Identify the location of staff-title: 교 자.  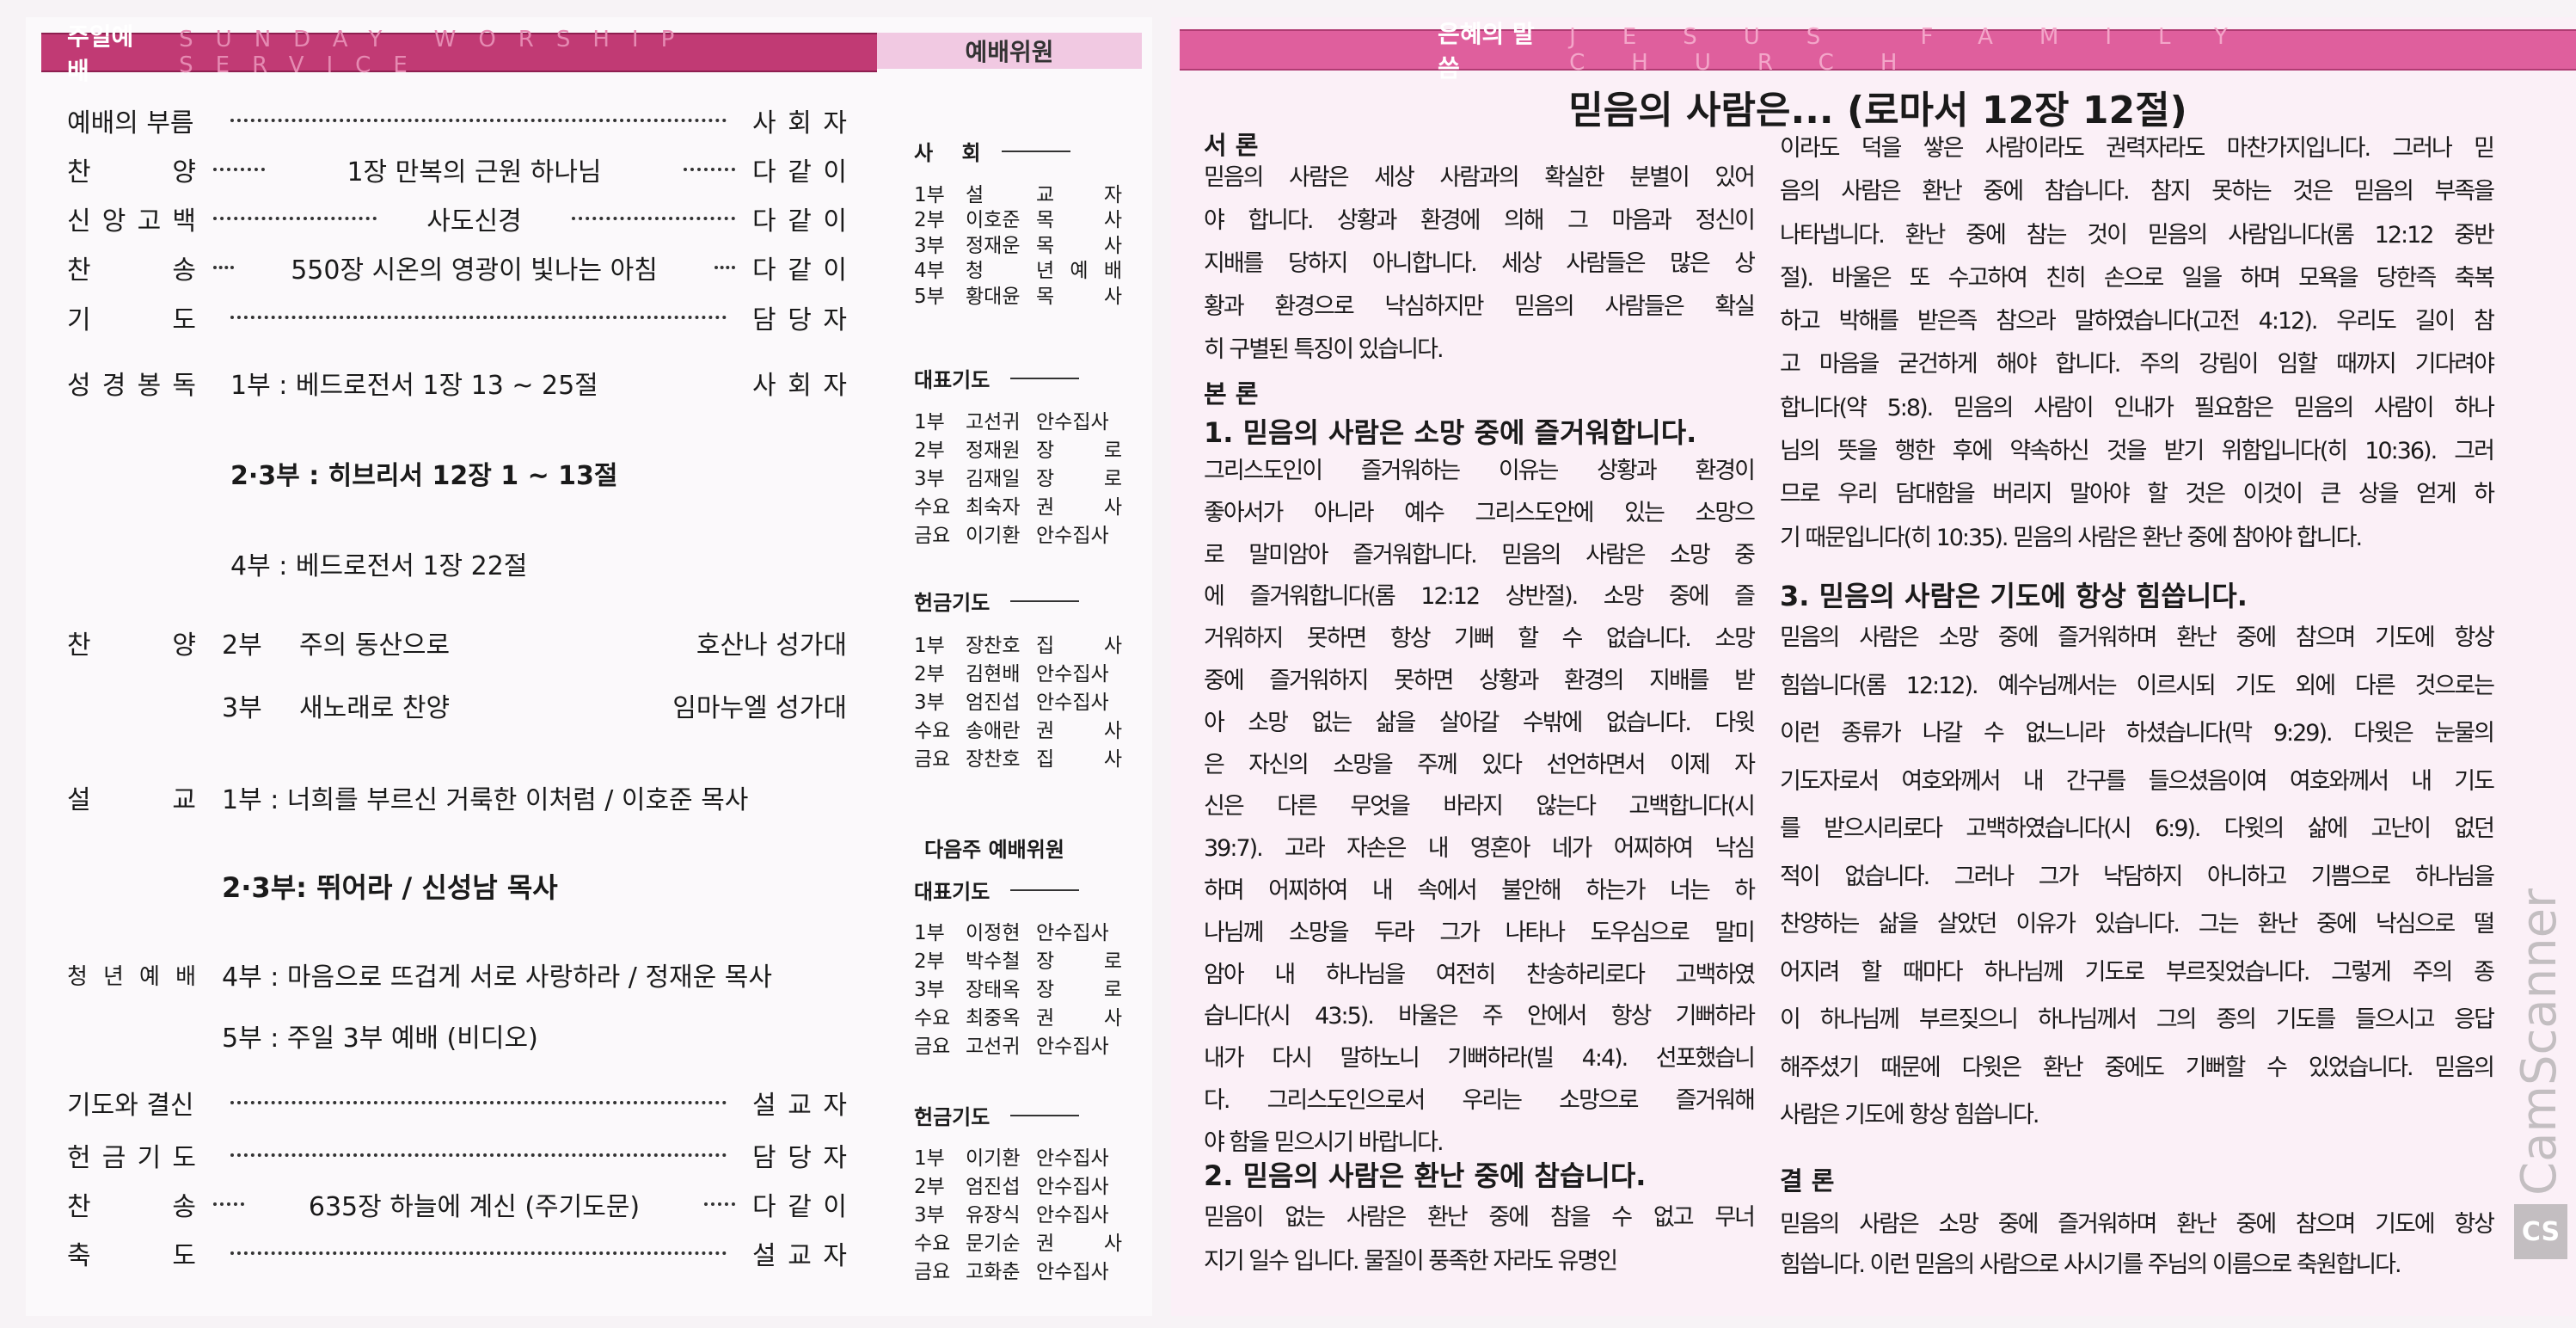
(1079, 194).